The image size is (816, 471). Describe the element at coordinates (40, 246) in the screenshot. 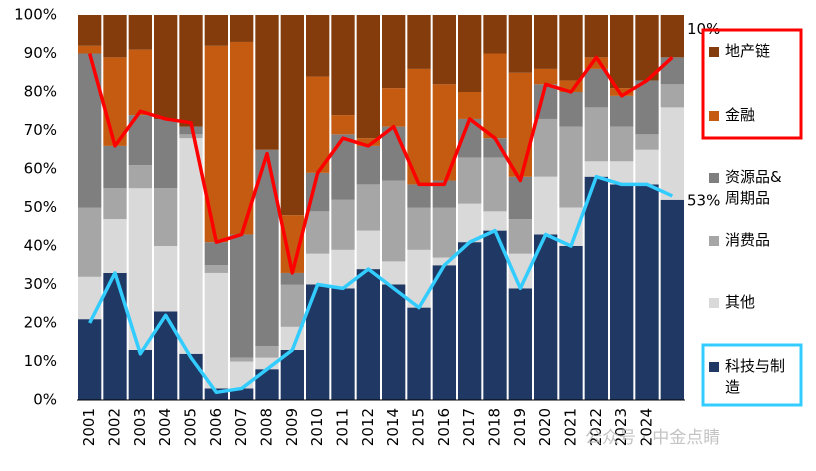

I see `y-tick-label: 40%` at that location.